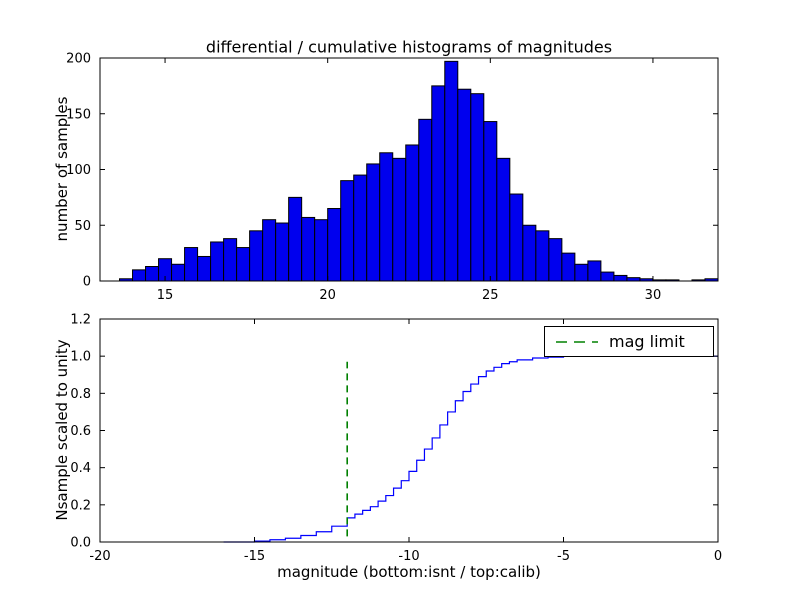 Image resolution: width=800 pixels, height=600 pixels. Describe the element at coordinates (80, 543) in the screenshot. I see `svg-text: 0.0` at that location.